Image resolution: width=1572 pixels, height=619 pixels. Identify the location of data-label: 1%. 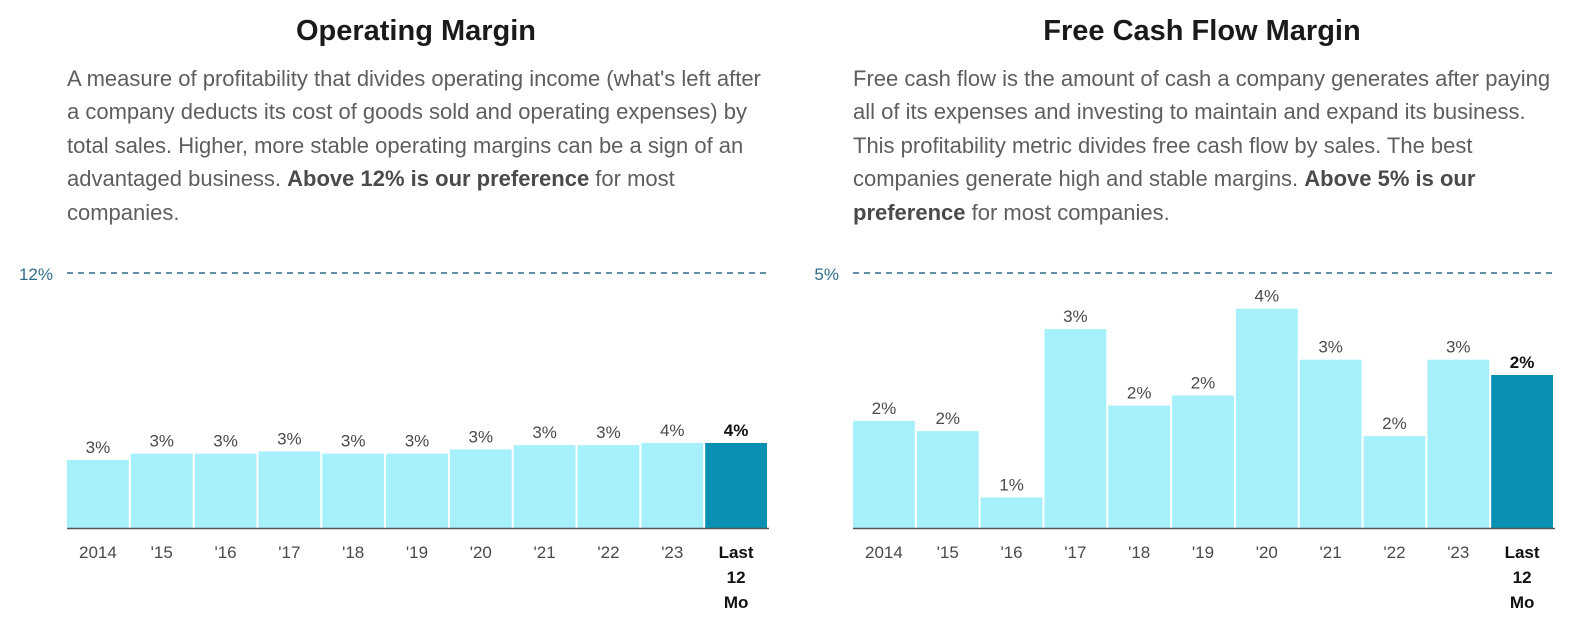
(1011, 484).